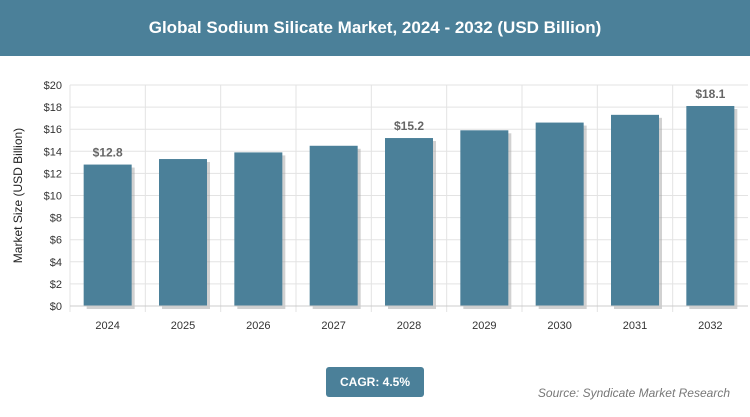  I want to click on y-tick-label: $20, so click(53, 86).